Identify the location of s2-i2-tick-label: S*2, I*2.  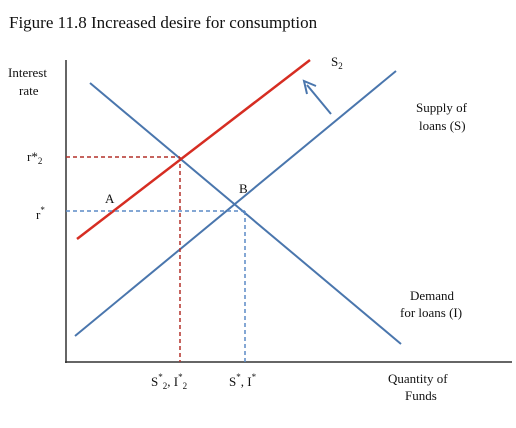
(169, 381).